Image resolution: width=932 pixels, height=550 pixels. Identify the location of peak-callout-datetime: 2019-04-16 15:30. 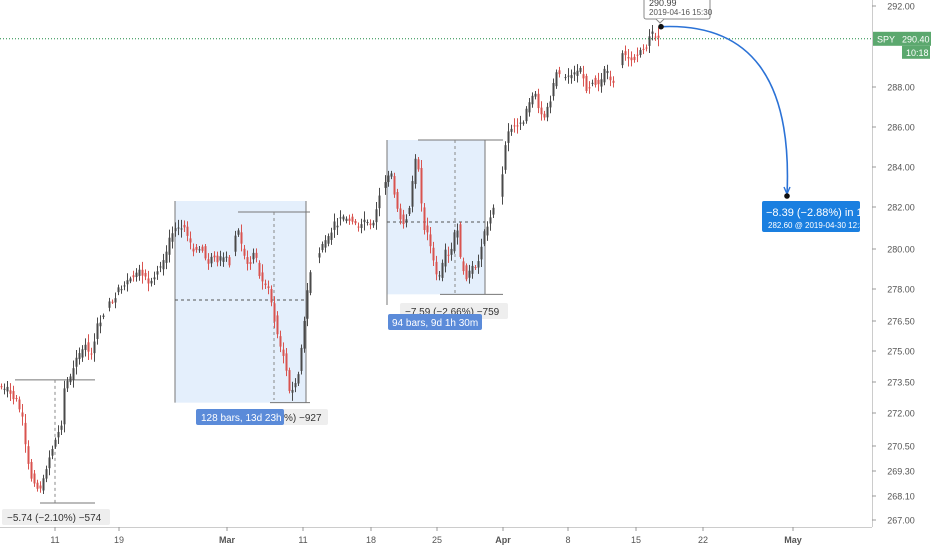
(681, 12).